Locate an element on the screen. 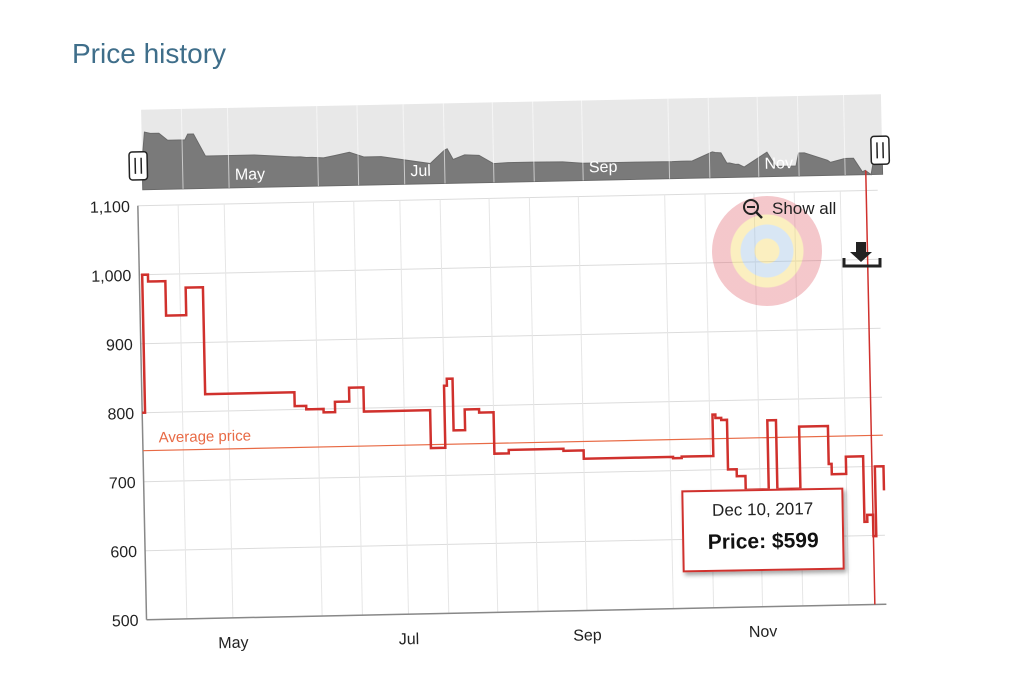 The image size is (1024, 684). y-tick-label: 1,000 is located at coordinates (111, 277).